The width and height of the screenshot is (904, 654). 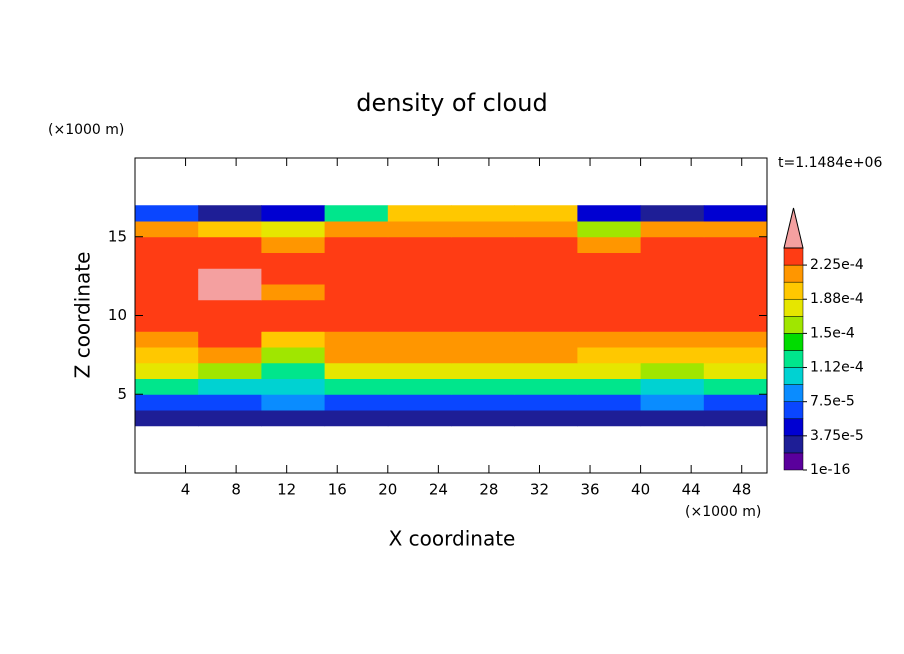 I want to click on colorbar-tick-label: 3.75e-5, so click(x=837, y=436).